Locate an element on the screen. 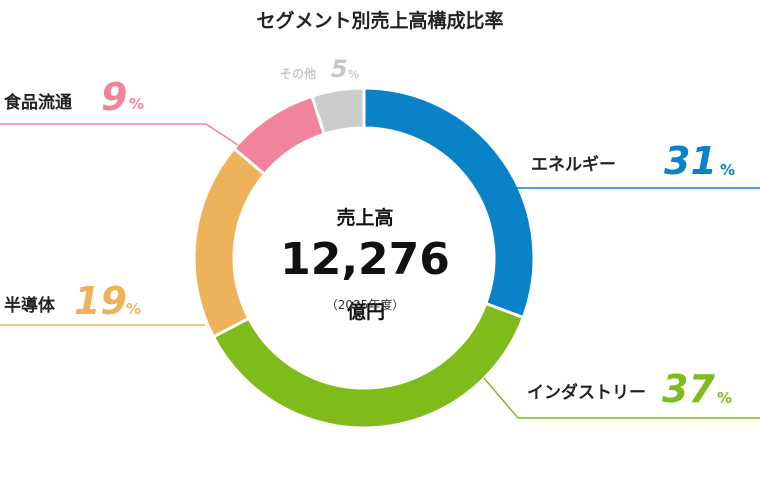 Image resolution: width=760 pixels, height=478 pixels. label-food-value: 9 is located at coordinates (114, 97).